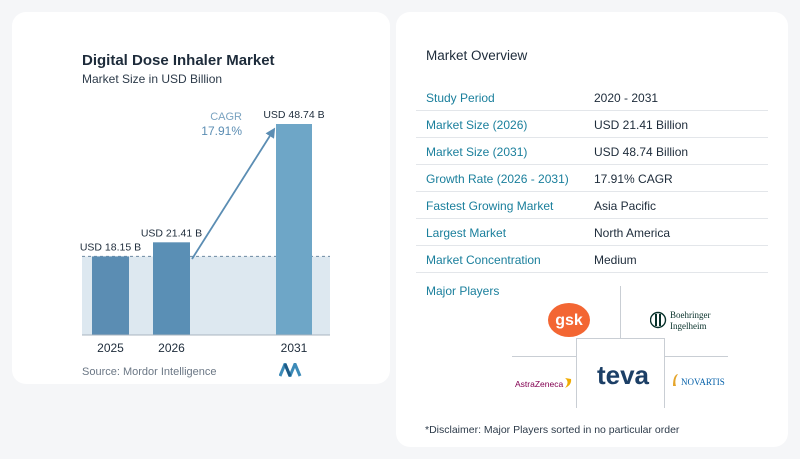 Image resolution: width=800 pixels, height=459 pixels. Describe the element at coordinates (233, 193) in the screenshot. I see `cagr-arrow` at that location.